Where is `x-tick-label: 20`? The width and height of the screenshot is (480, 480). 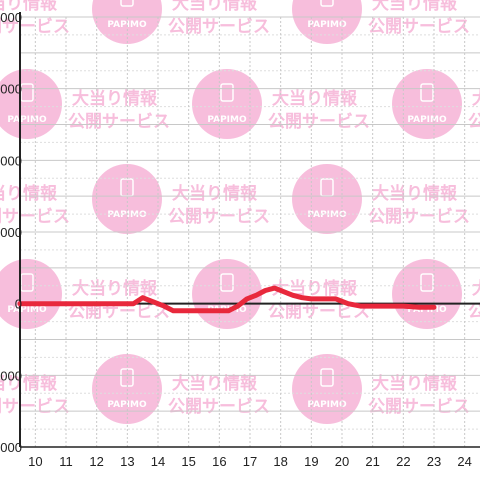
x-tick-label: 20 is located at coordinates (342, 461).